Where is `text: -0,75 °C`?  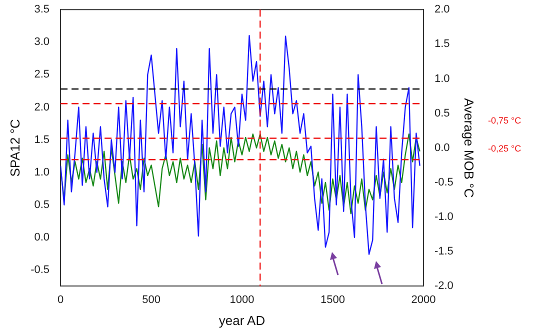
text: -0,75 °C is located at coordinates (505, 120).